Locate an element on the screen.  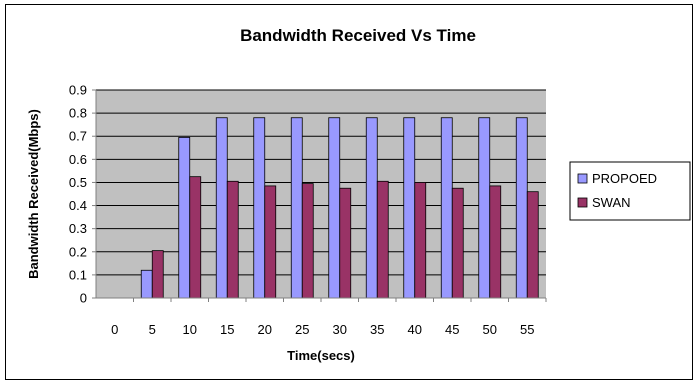
legend: PROPOED SWAN is located at coordinates (630, 191).